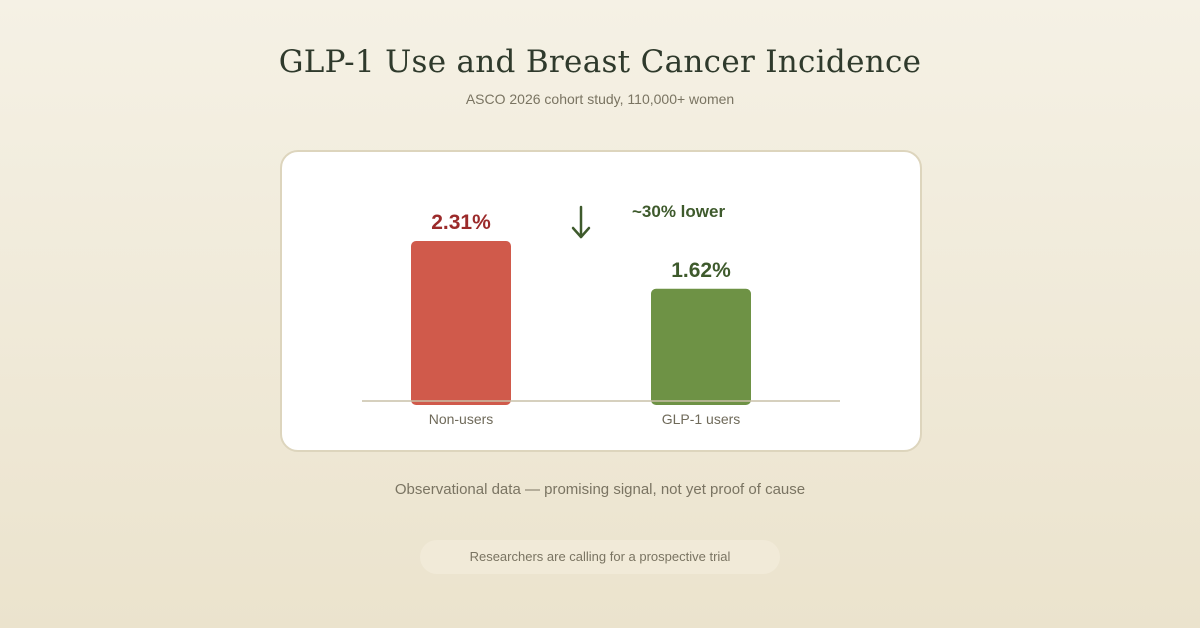  I want to click on value-label-1: 2.31%, so click(461, 222).